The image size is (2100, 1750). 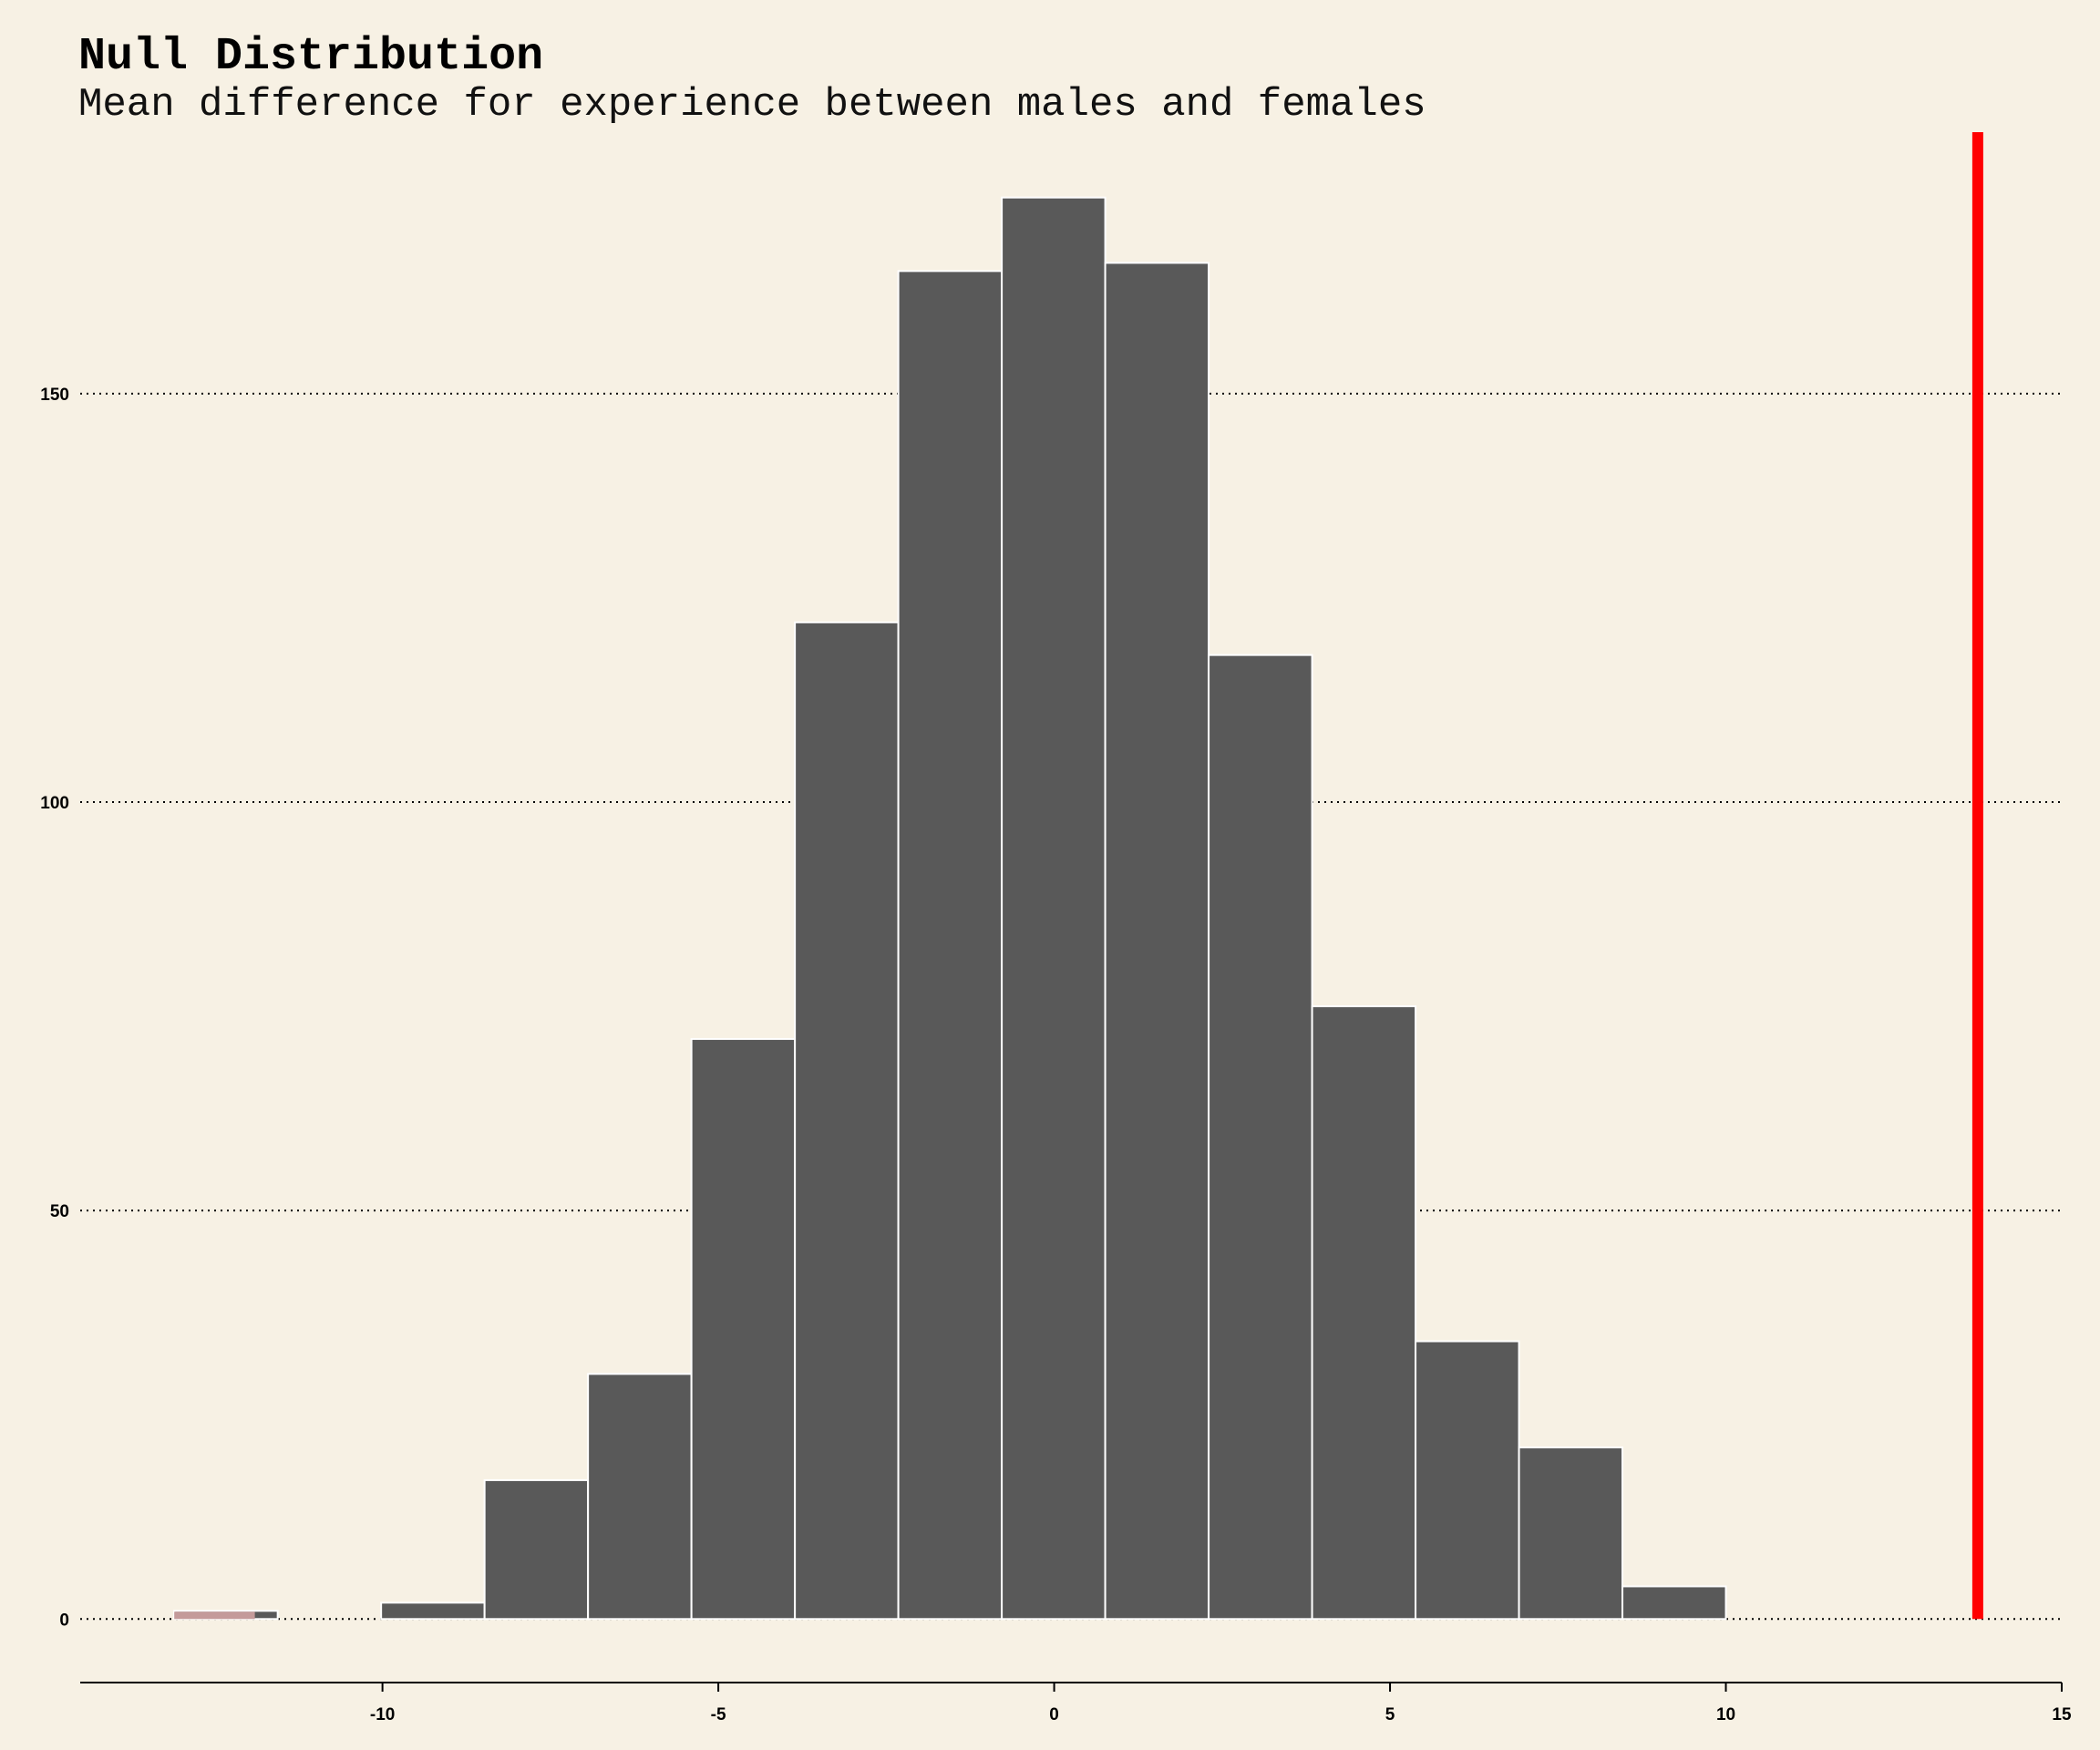 What do you see at coordinates (2062, 1715) in the screenshot?
I see `x-tick-label: 15` at bounding box center [2062, 1715].